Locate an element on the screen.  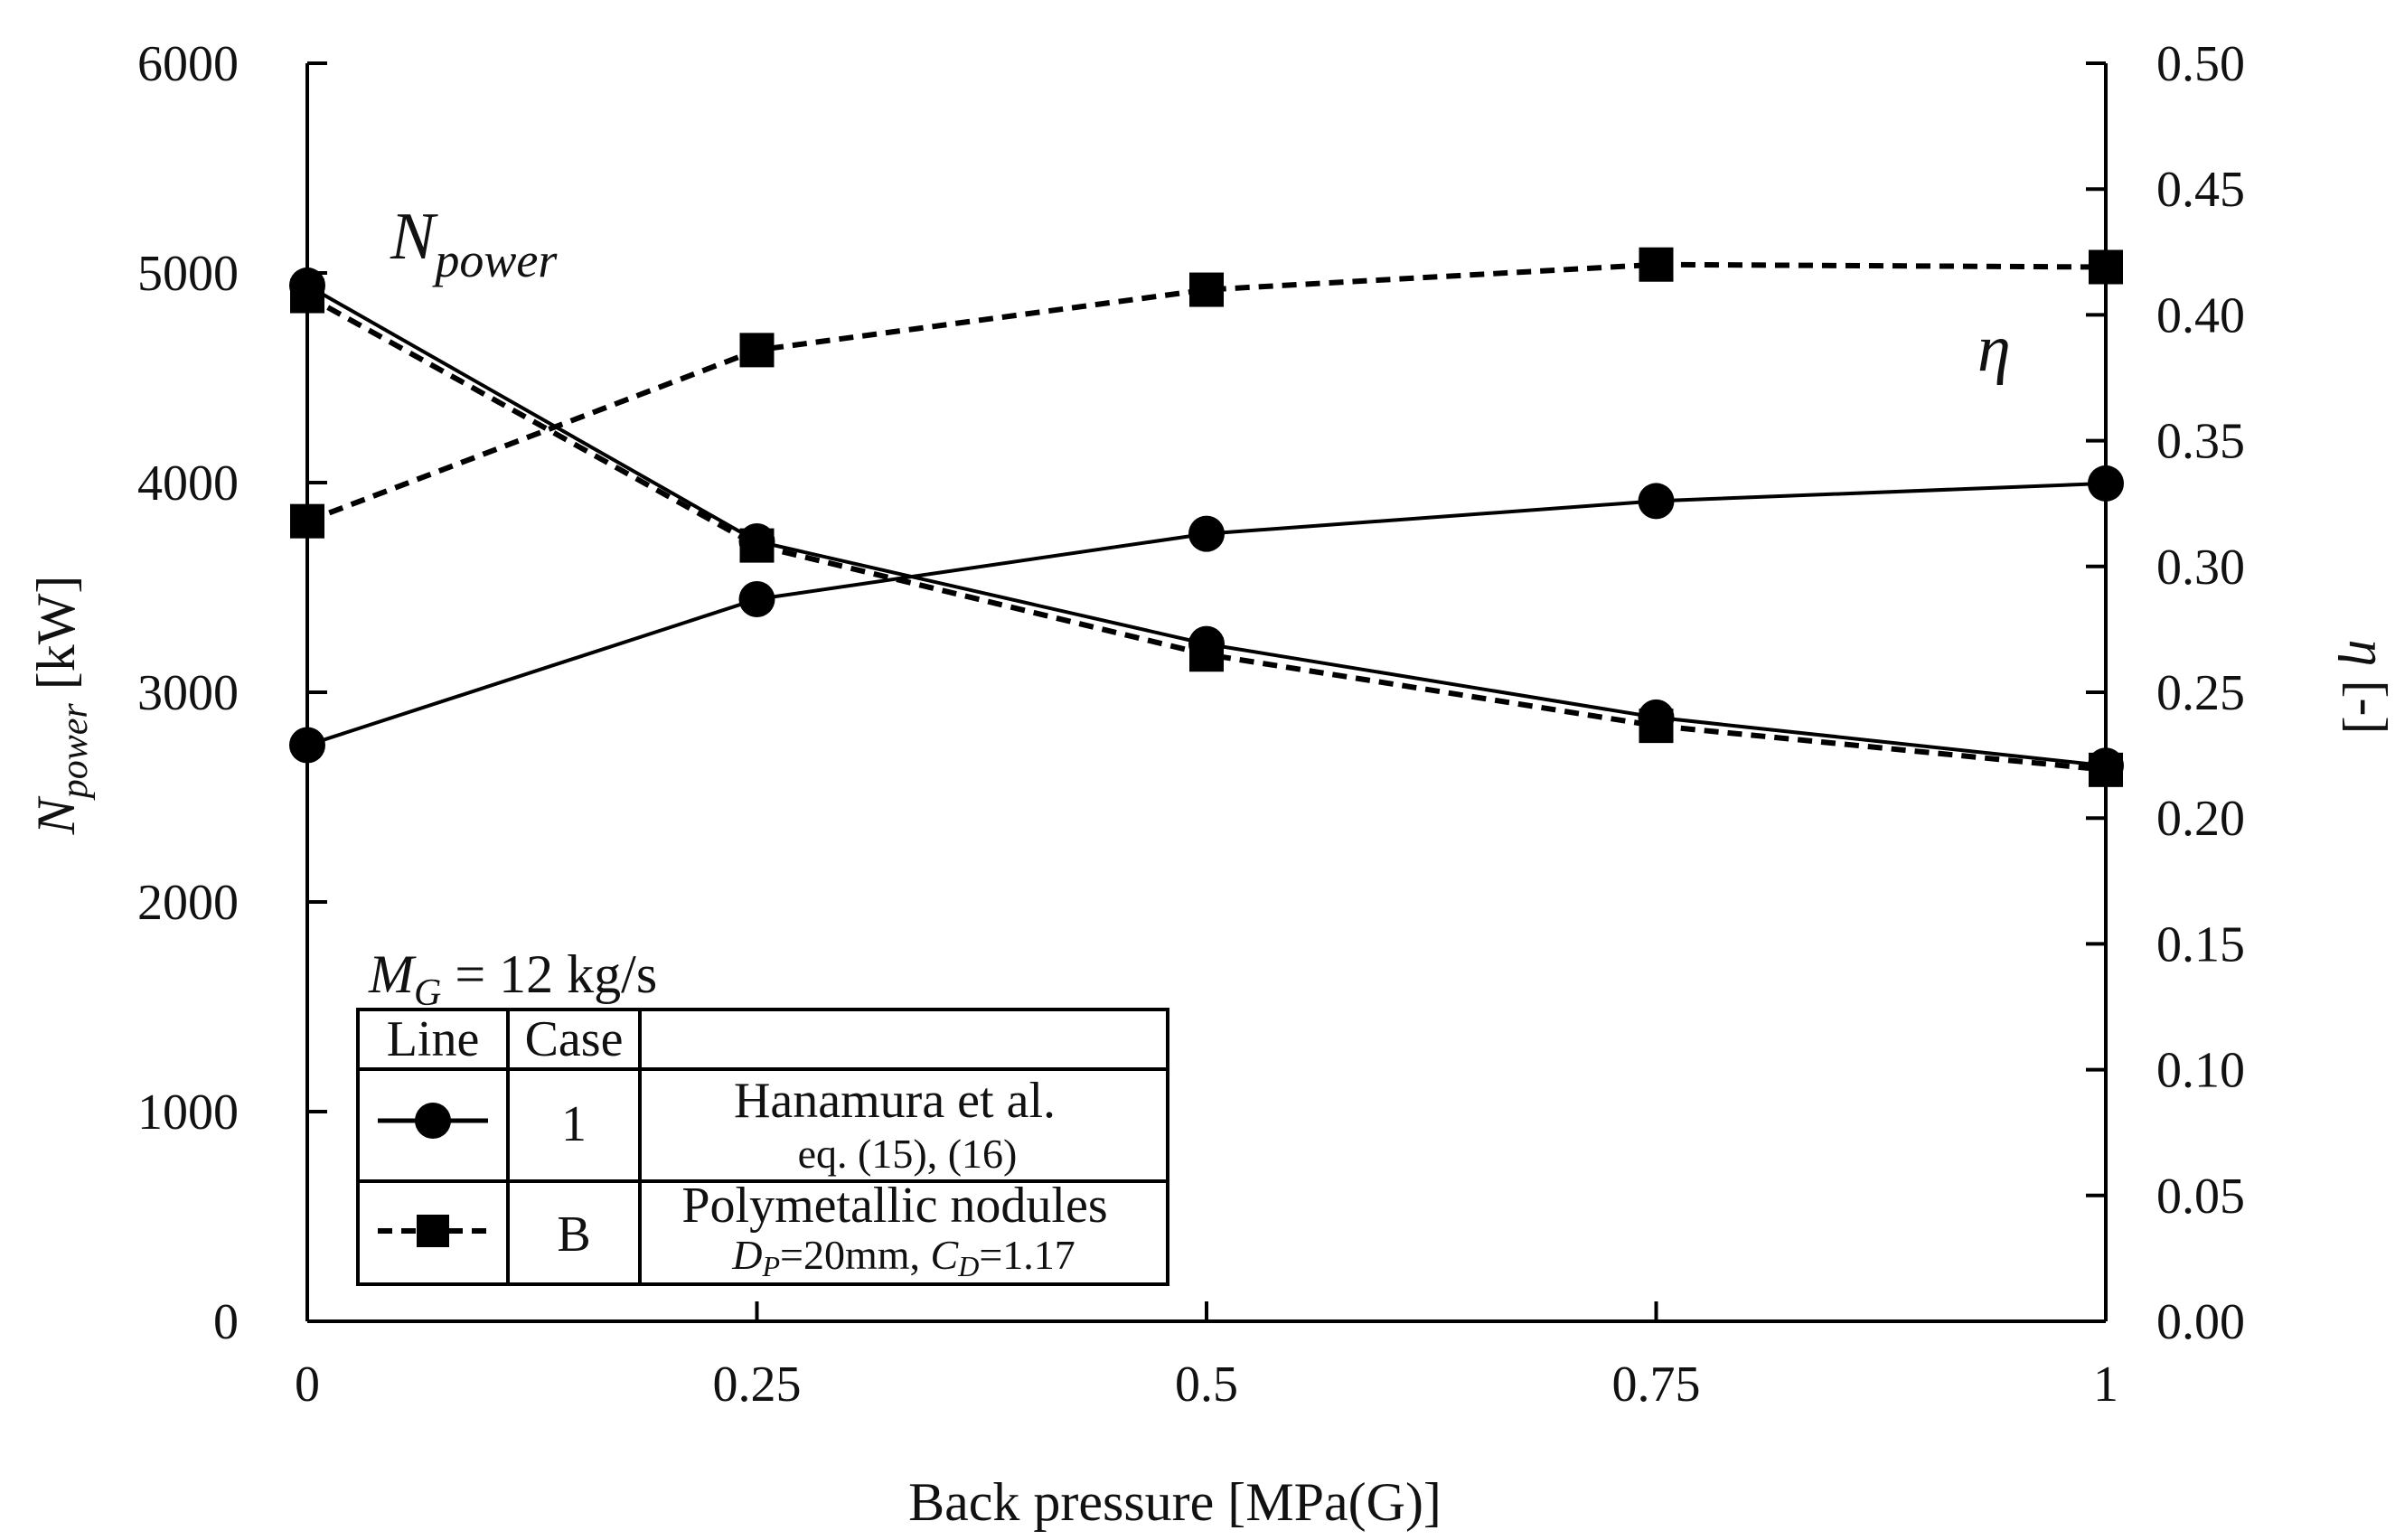
y-left-tick-label: 6000 is located at coordinates (188, 64).